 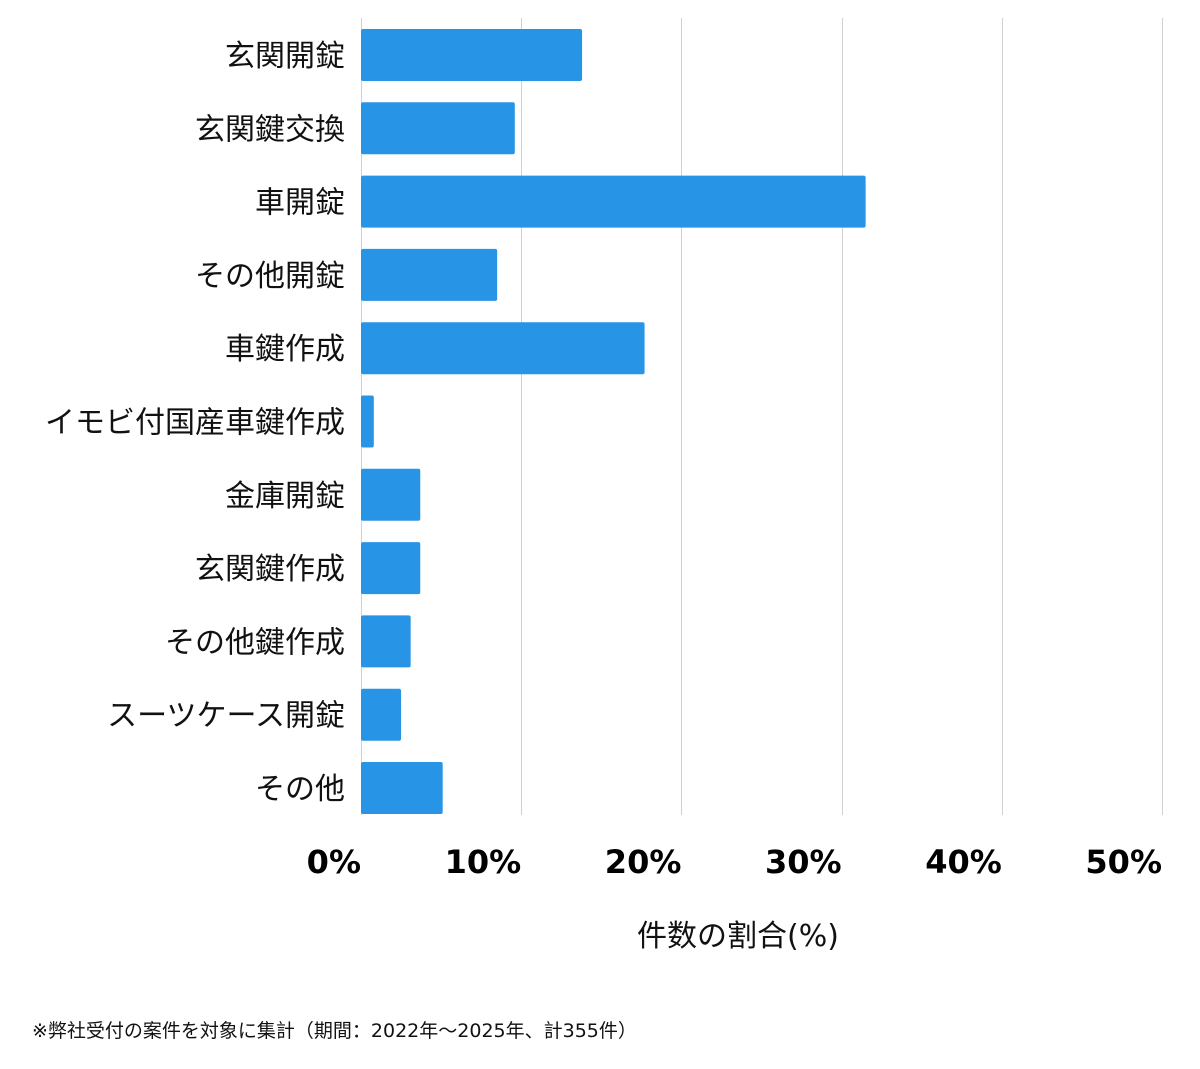 I want to click on x-axis-title: 件数の割合(%), so click(x=738, y=936).